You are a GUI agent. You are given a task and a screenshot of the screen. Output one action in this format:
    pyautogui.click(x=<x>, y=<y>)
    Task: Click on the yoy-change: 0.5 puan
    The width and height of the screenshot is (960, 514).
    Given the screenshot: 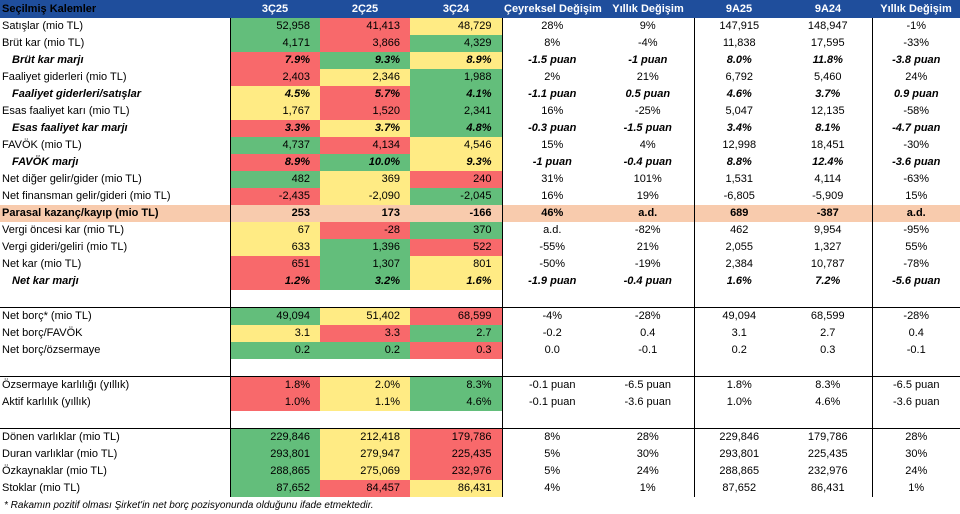 What is the action you would take?
    pyautogui.click(x=648, y=94)
    